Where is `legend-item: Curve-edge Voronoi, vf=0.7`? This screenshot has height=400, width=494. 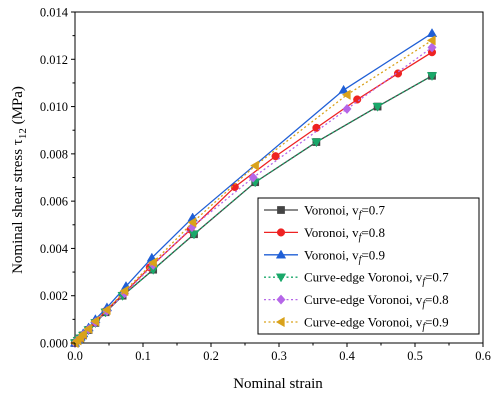 legend-item: Curve-edge Voronoi, vf=0.7 is located at coordinates (356, 279).